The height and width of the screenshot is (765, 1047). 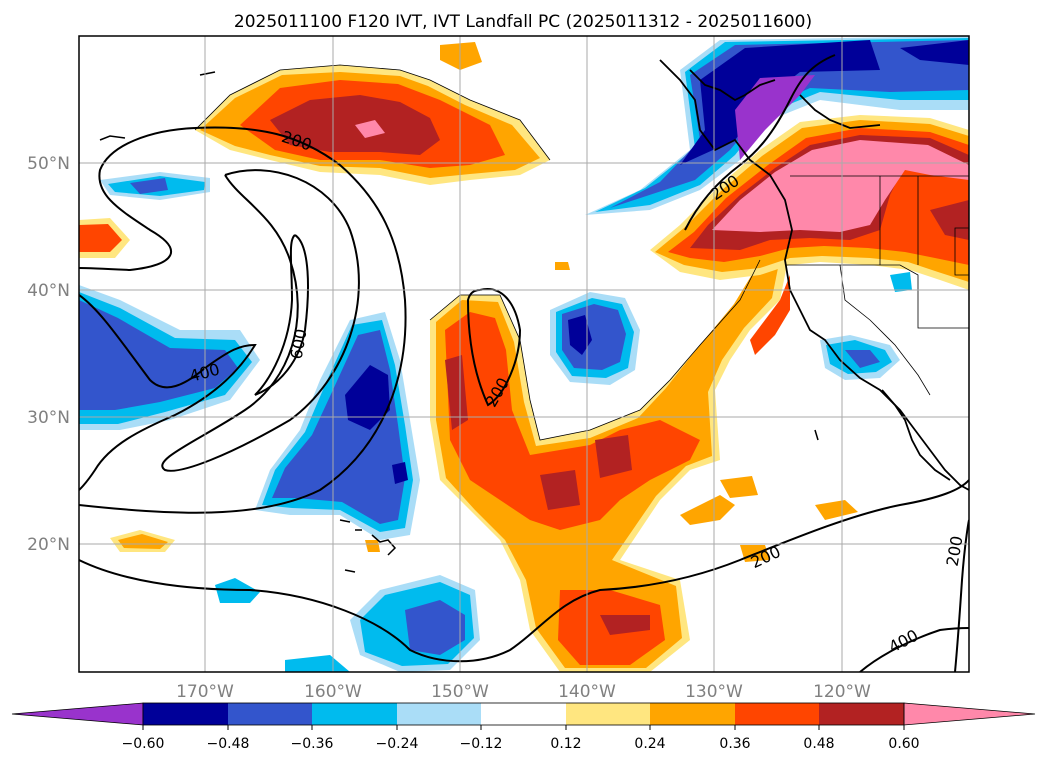 What do you see at coordinates (48, 354) in the screenshot?
I see `latitude-labels: 50°N 40°N 30°N 20°N` at bounding box center [48, 354].